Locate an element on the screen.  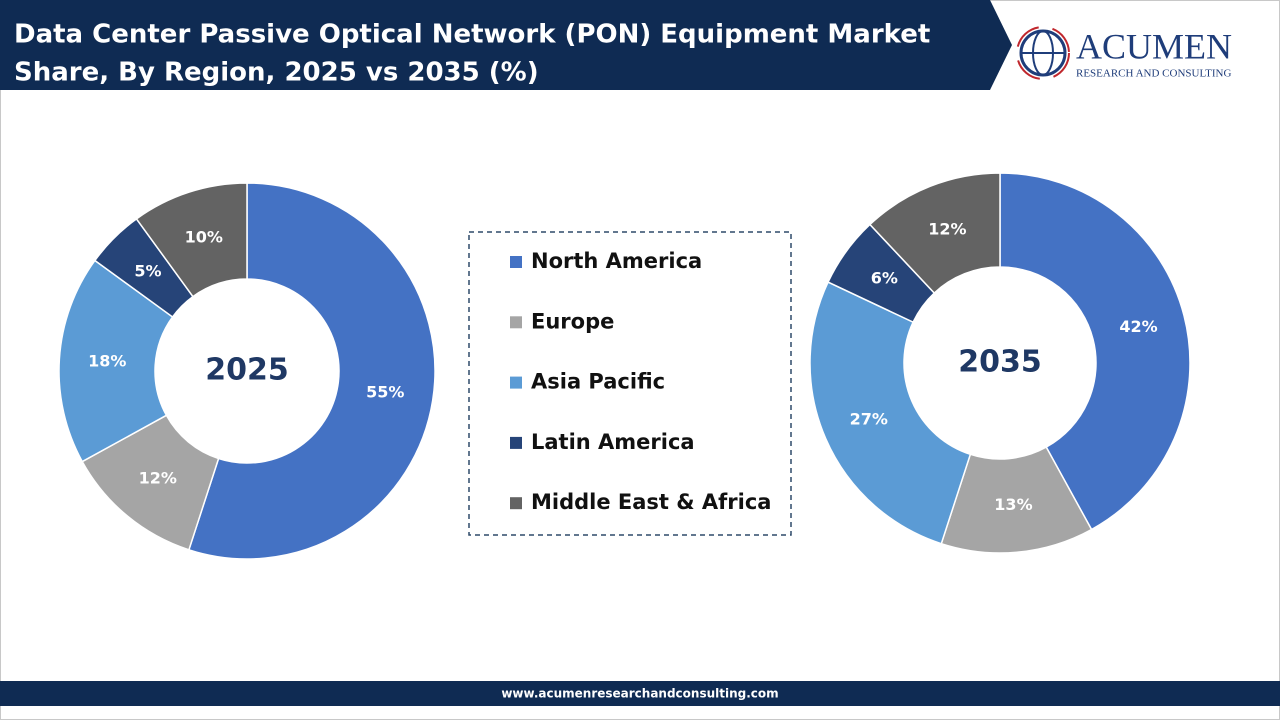
legend-box is located at coordinates (630, 383).